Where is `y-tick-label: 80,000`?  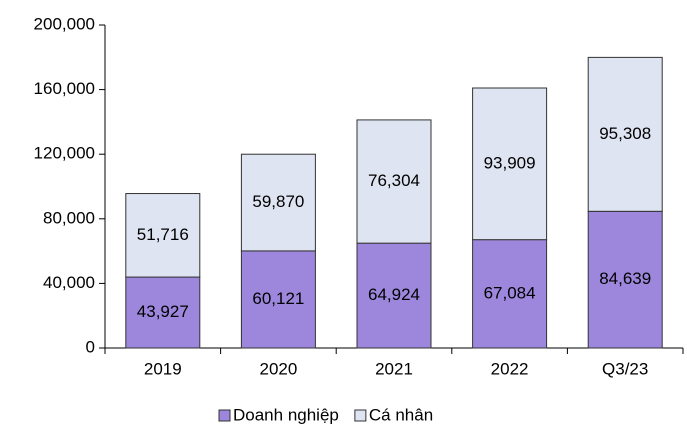 y-tick-label: 80,000 is located at coordinates (69, 217).